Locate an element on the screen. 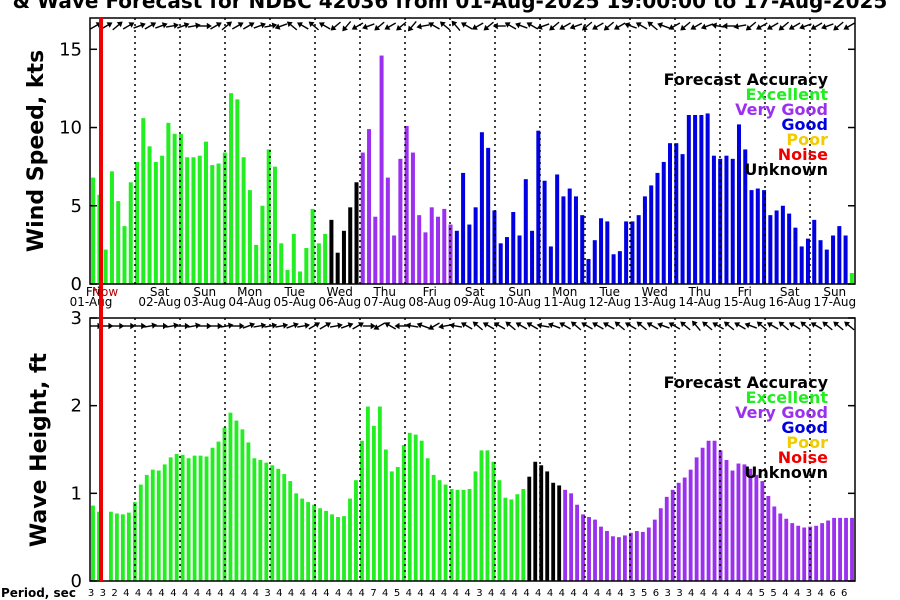 This screenshot has height=600, width=900. y-tick-label: 0 is located at coordinates (76, 581).